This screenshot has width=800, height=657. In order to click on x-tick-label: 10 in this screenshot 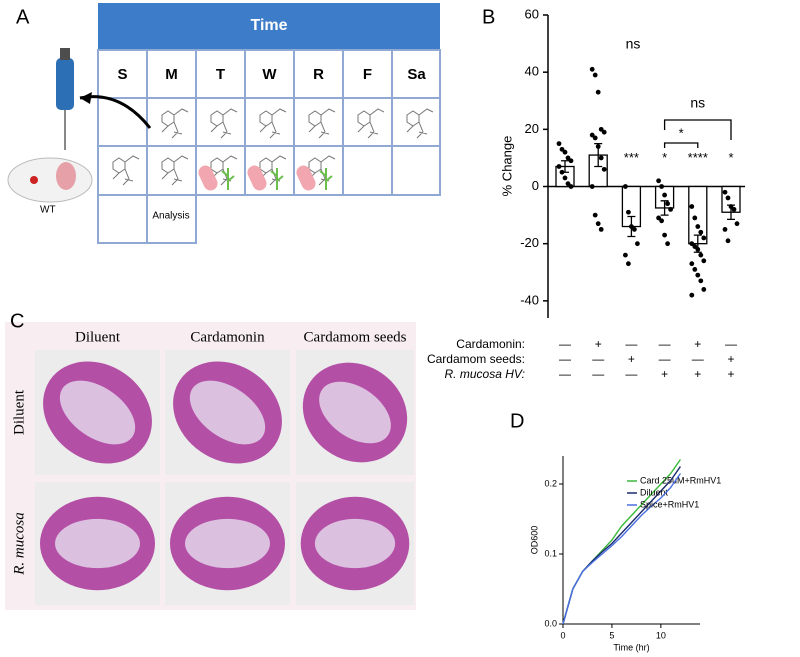, I will do `click(661, 635)`.